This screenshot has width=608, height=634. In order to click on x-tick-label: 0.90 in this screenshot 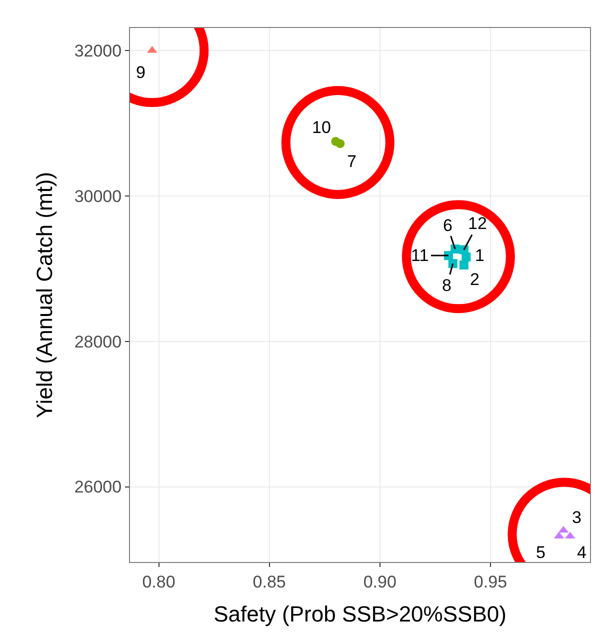, I will do `click(379, 582)`.